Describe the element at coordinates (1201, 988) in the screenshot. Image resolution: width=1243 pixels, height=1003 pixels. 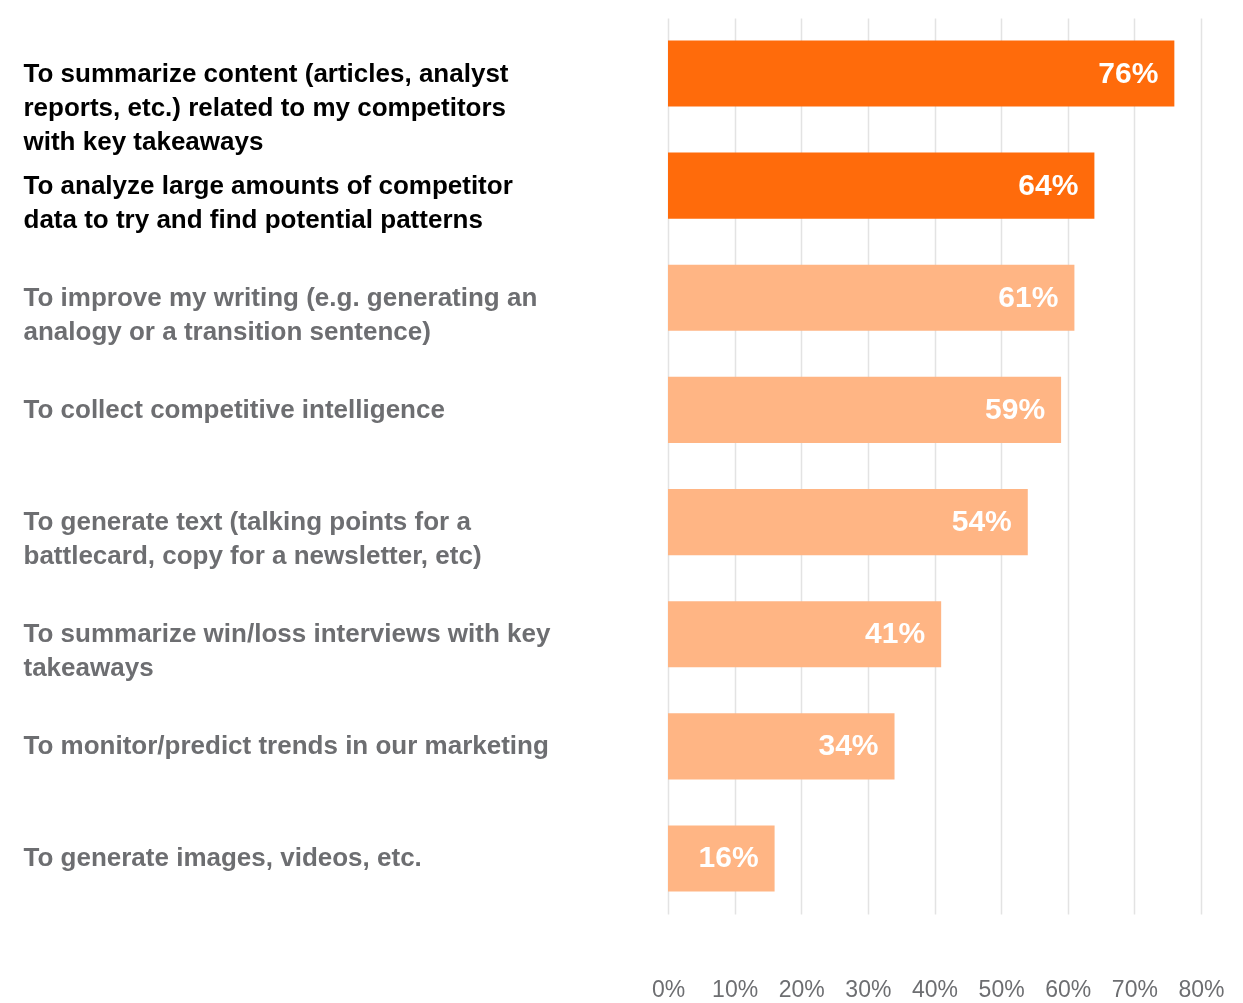
I see `x-tick-label: 80%` at that location.